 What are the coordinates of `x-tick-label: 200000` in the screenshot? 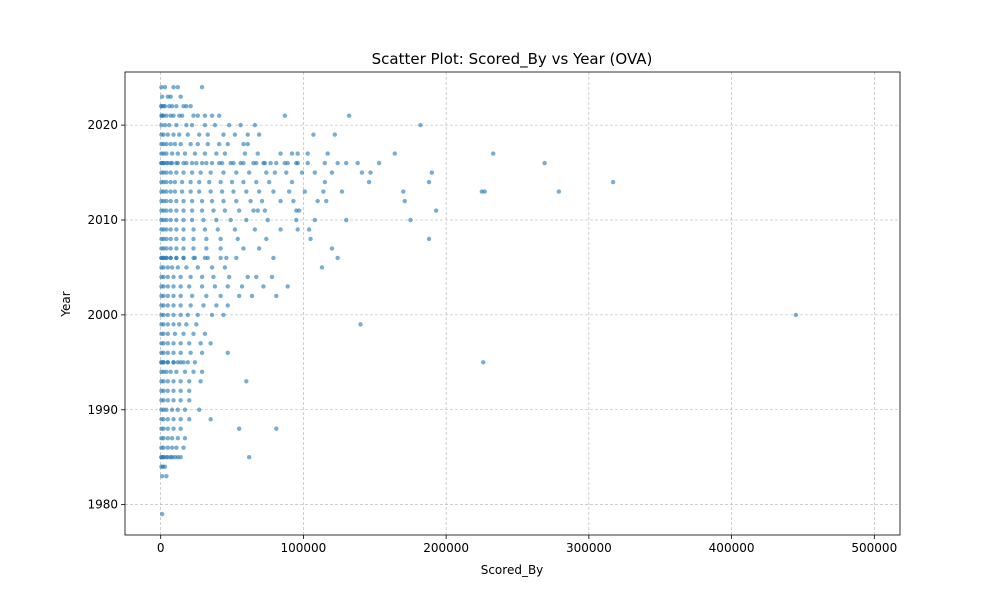 It's located at (446, 548).